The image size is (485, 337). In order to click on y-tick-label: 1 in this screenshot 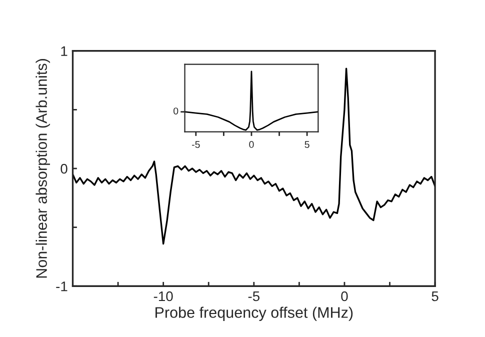, I will do `click(64, 51)`.